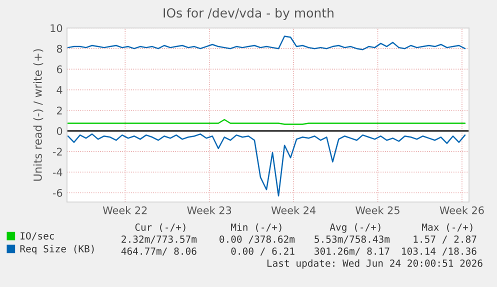 This screenshot has height=287, width=497. Describe the element at coordinates (57, 192) in the screenshot. I see `y-tick-label: -6` at that location.